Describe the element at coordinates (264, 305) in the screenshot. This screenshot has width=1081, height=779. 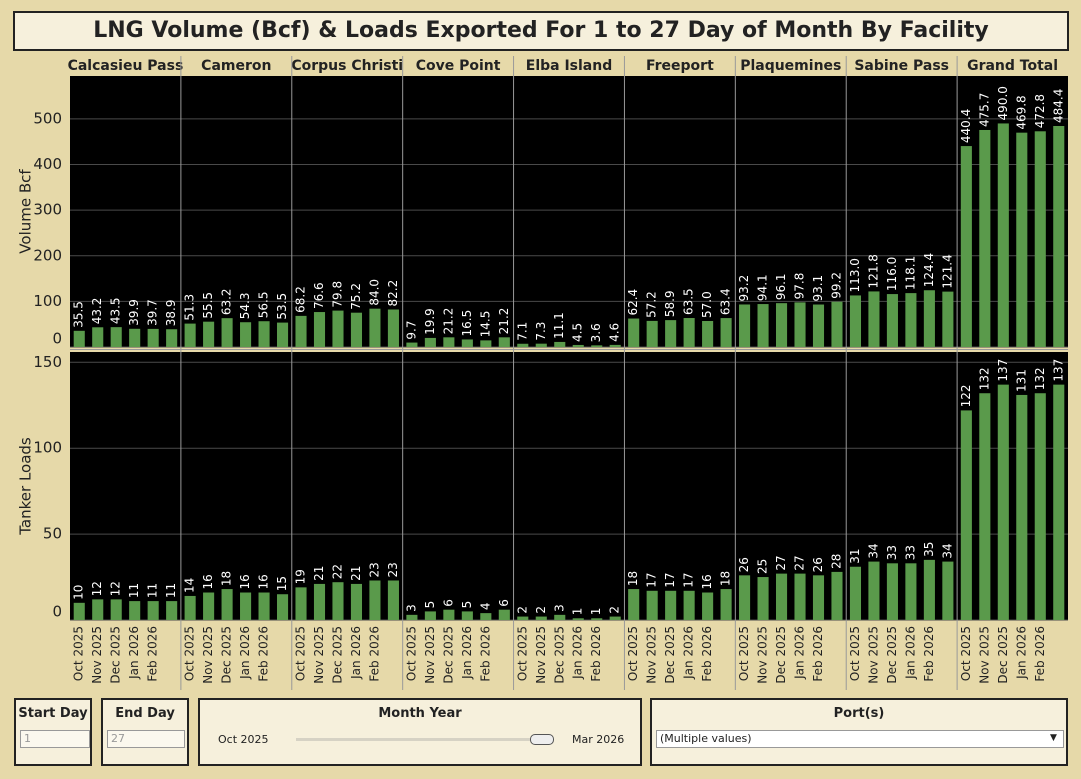
I see `value-label: 56.5` at that location.